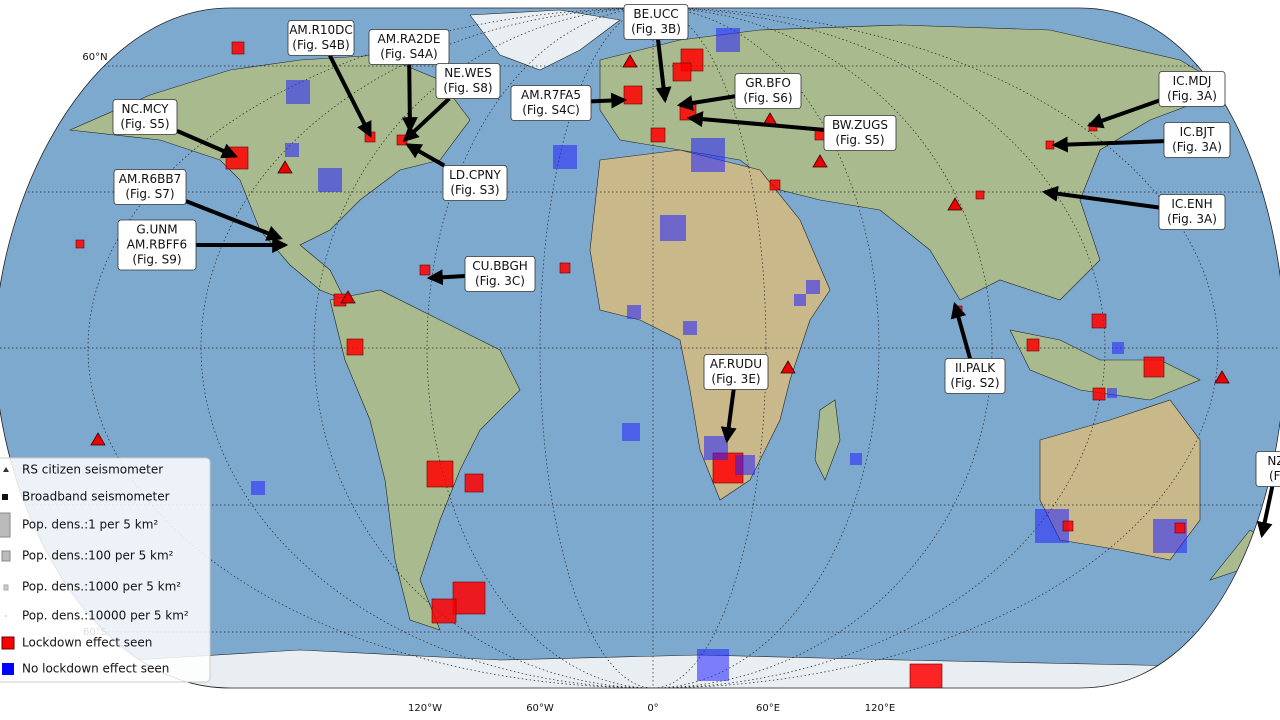 The width and height of the screenshot is (1280, 720). I want to click on callout-text: NC.MCY, so click(145, 109).